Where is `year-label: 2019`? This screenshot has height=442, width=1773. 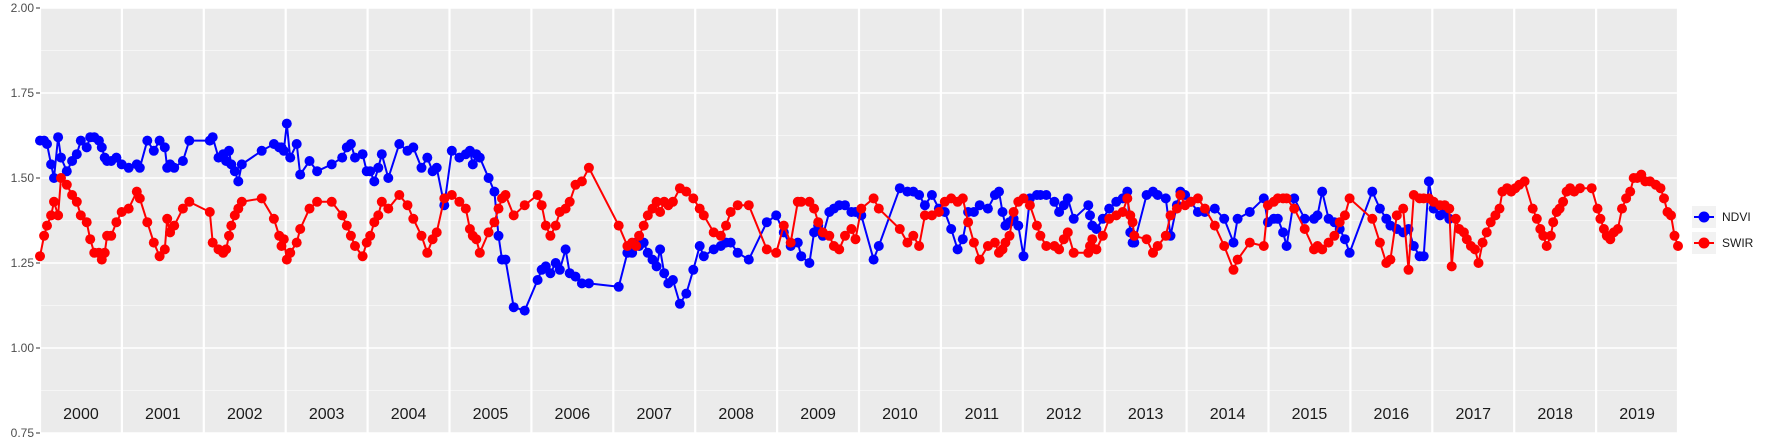 year-label: 2019 is located at coordinates (1637, 414).